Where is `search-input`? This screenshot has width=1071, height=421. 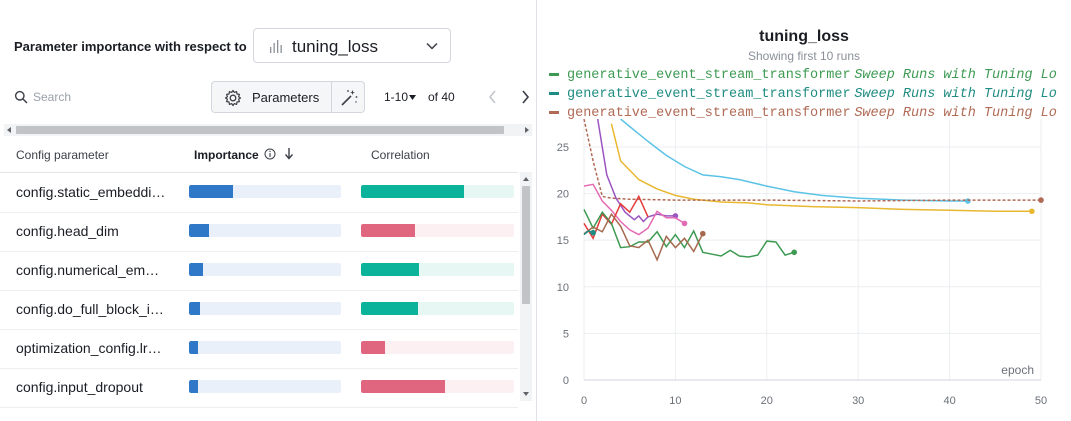
search-input is located at coordinates (113, 97).